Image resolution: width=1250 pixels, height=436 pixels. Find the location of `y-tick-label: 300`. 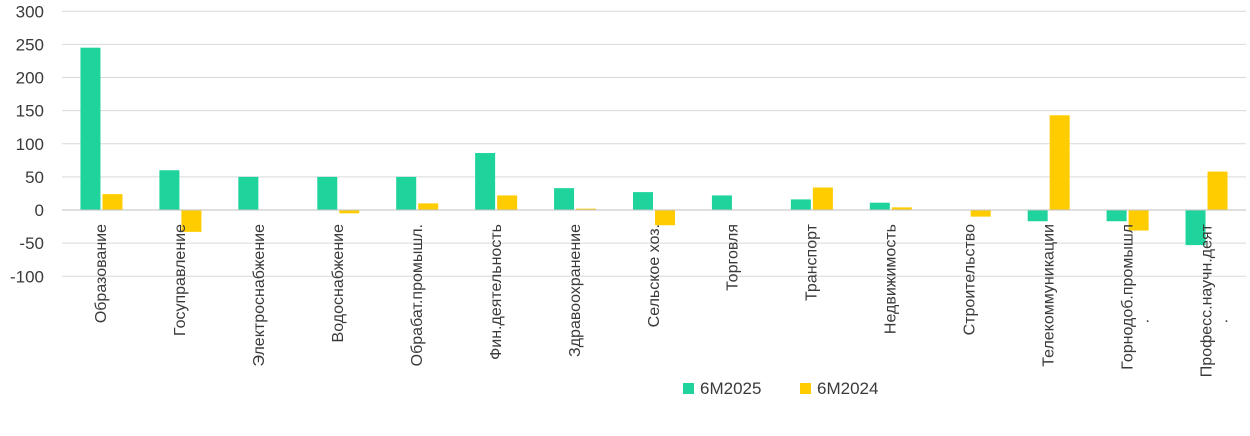

y-tick-label: 300 is located at coordinates (30, 11).